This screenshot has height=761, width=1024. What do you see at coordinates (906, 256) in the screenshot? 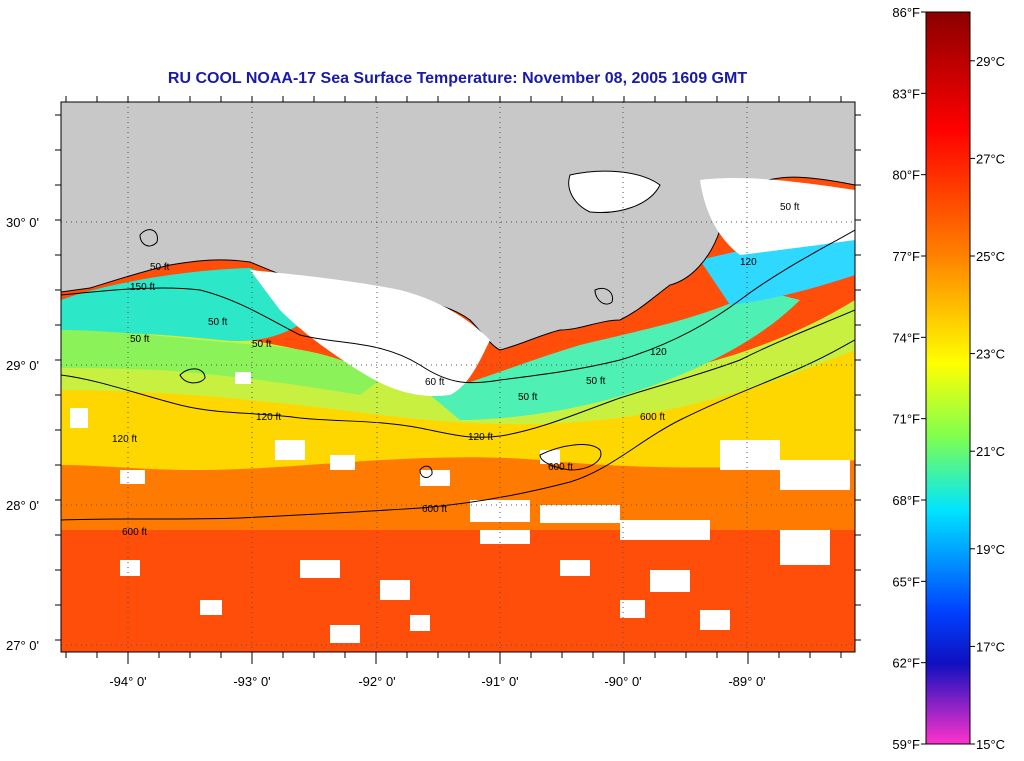
I see `colorbar-f-label: 77°F` at bounding box center [906, 256].